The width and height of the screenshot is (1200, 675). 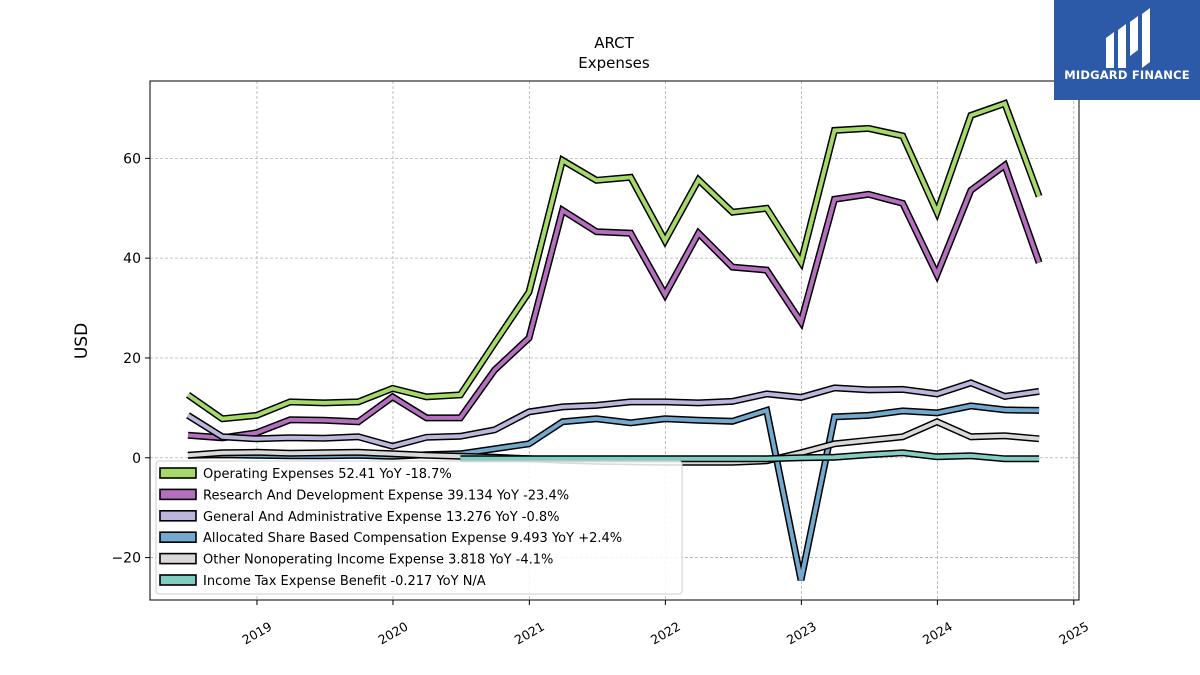 I want to click on y-tick-label: 60, so click(x=132, y=159).